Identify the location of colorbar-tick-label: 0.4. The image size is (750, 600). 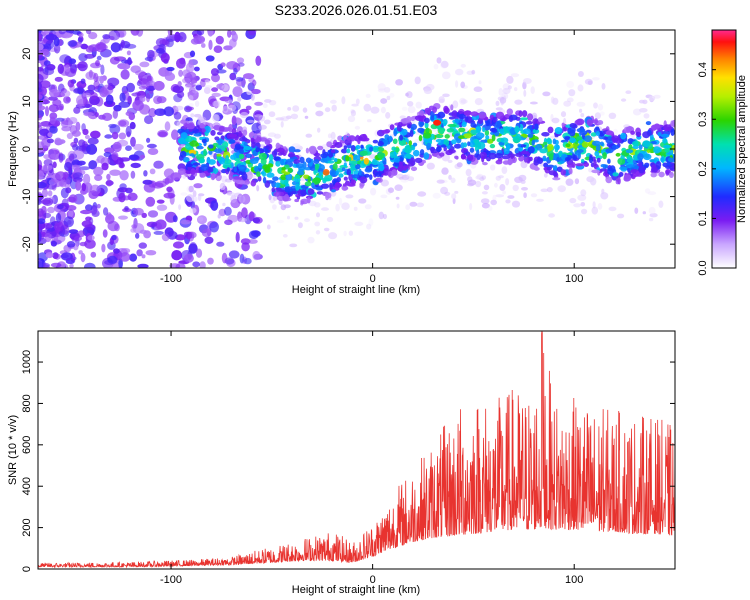
(703, 69).